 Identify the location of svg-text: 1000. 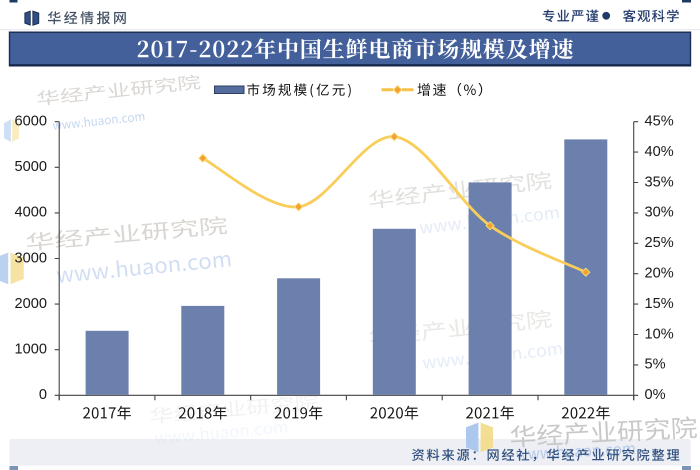
(31, 350).